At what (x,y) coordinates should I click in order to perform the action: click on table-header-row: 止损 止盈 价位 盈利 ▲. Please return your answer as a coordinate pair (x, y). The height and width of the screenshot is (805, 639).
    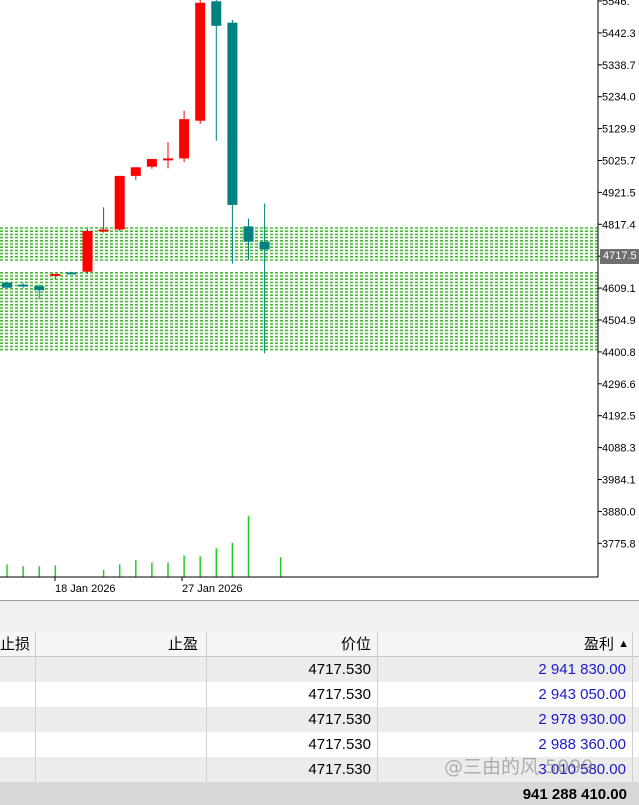
    Looking at the image, I should click on (319, 644).